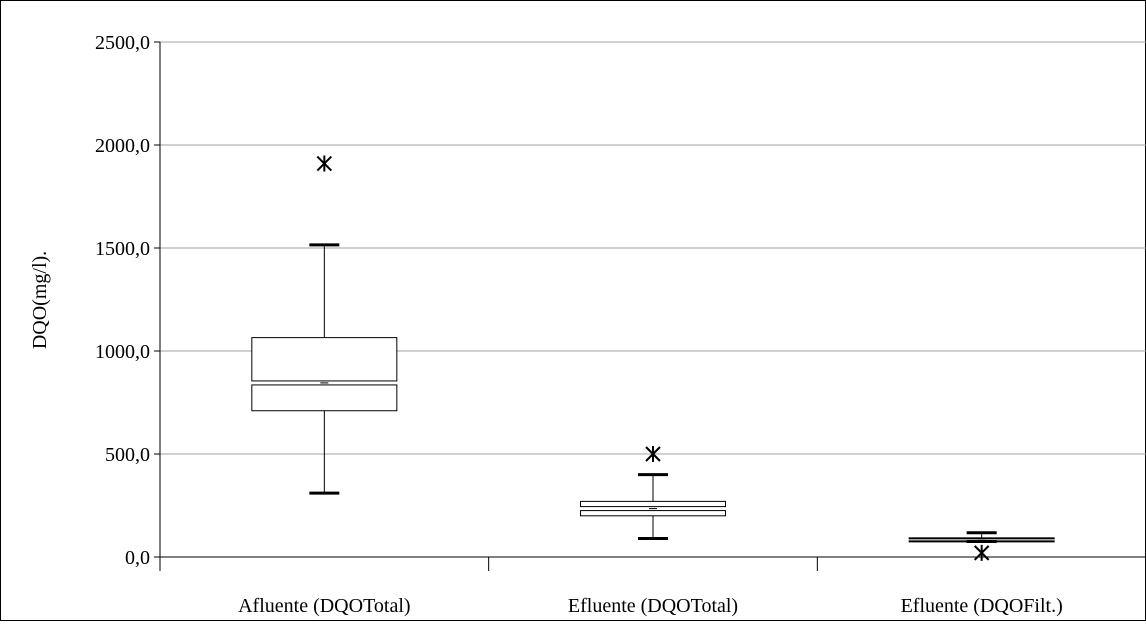 The image size is (1146, 626). I want to click on y-tick-label-4: 2000,0, so click(122, 146).